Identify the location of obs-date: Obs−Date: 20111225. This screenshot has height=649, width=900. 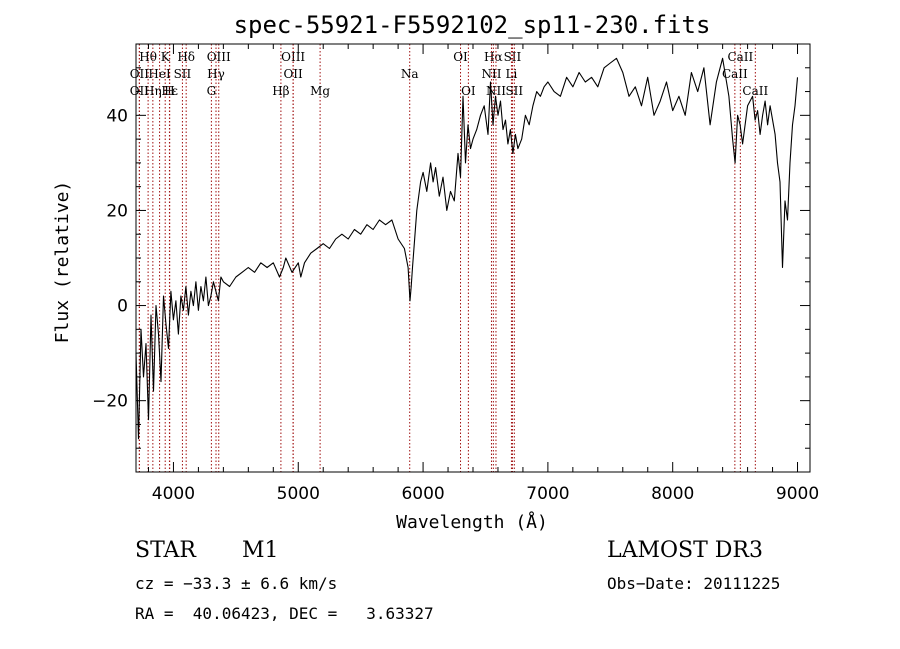
(694, 583).